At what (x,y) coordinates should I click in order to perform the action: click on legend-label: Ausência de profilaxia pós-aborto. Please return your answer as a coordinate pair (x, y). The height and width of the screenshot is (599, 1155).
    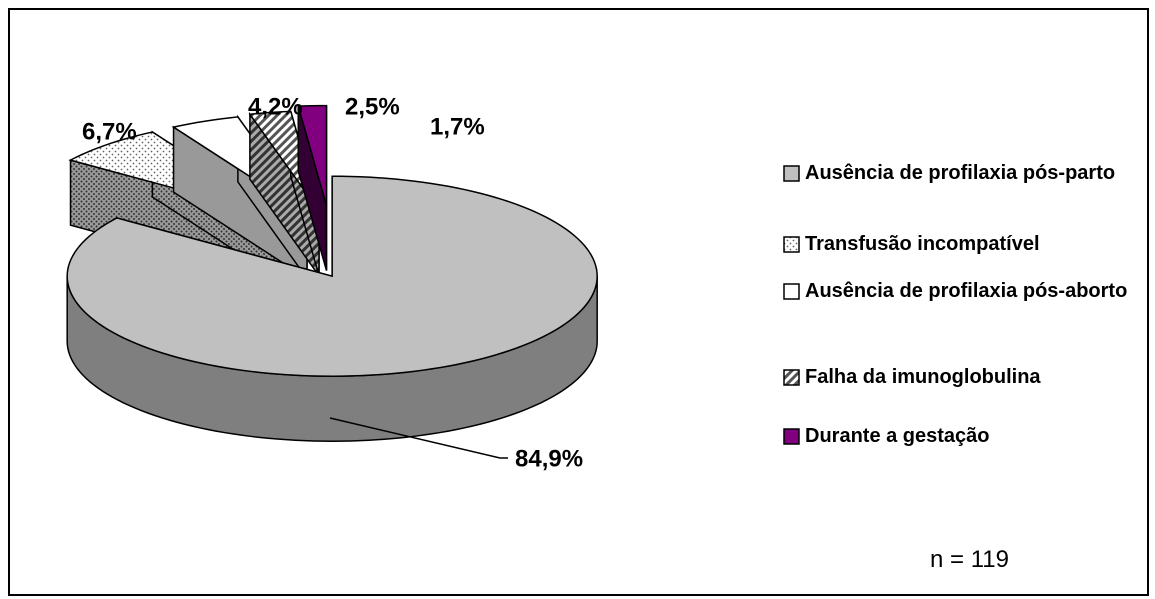
    Looking at the image, I should click on (966, 291).